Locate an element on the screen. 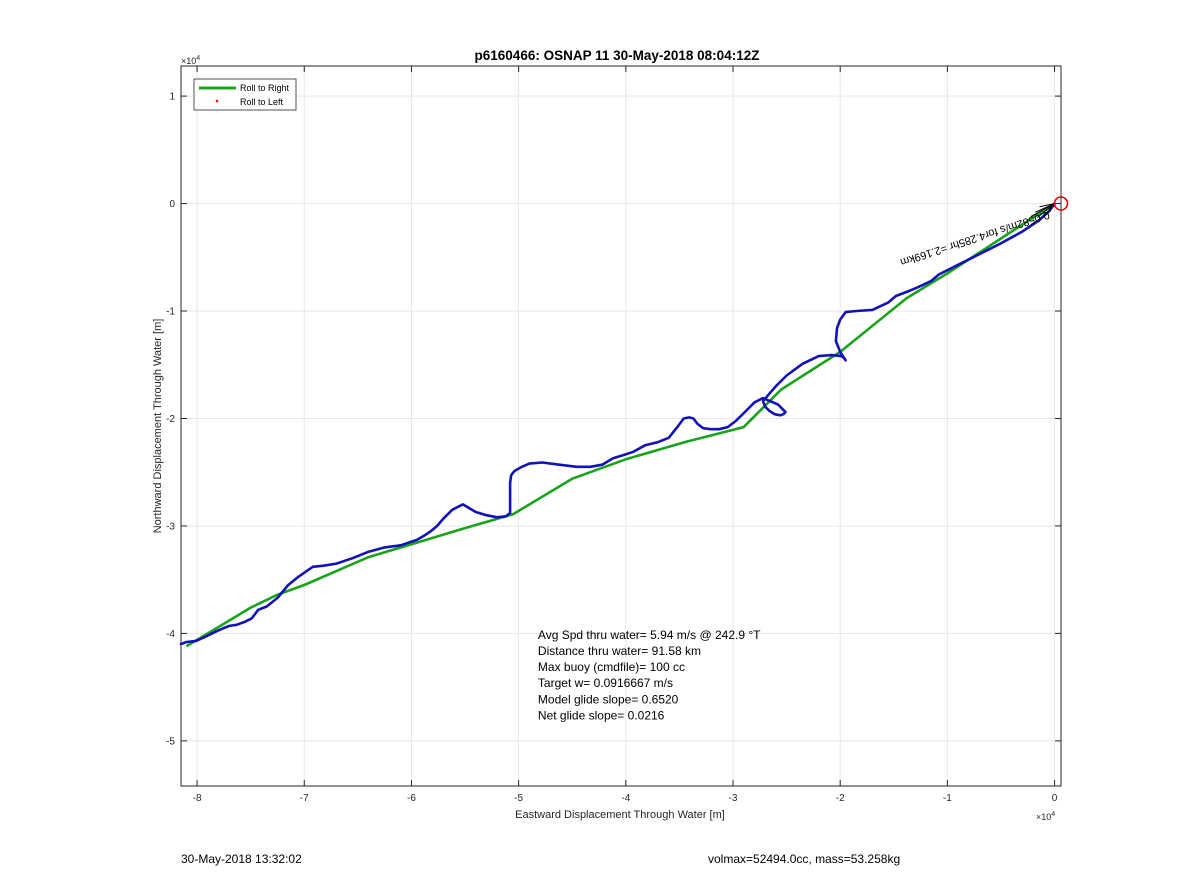 The width and height of the screenshot is (1200, 885). x-tick-label: -3 is located at coordinates (733, 798).